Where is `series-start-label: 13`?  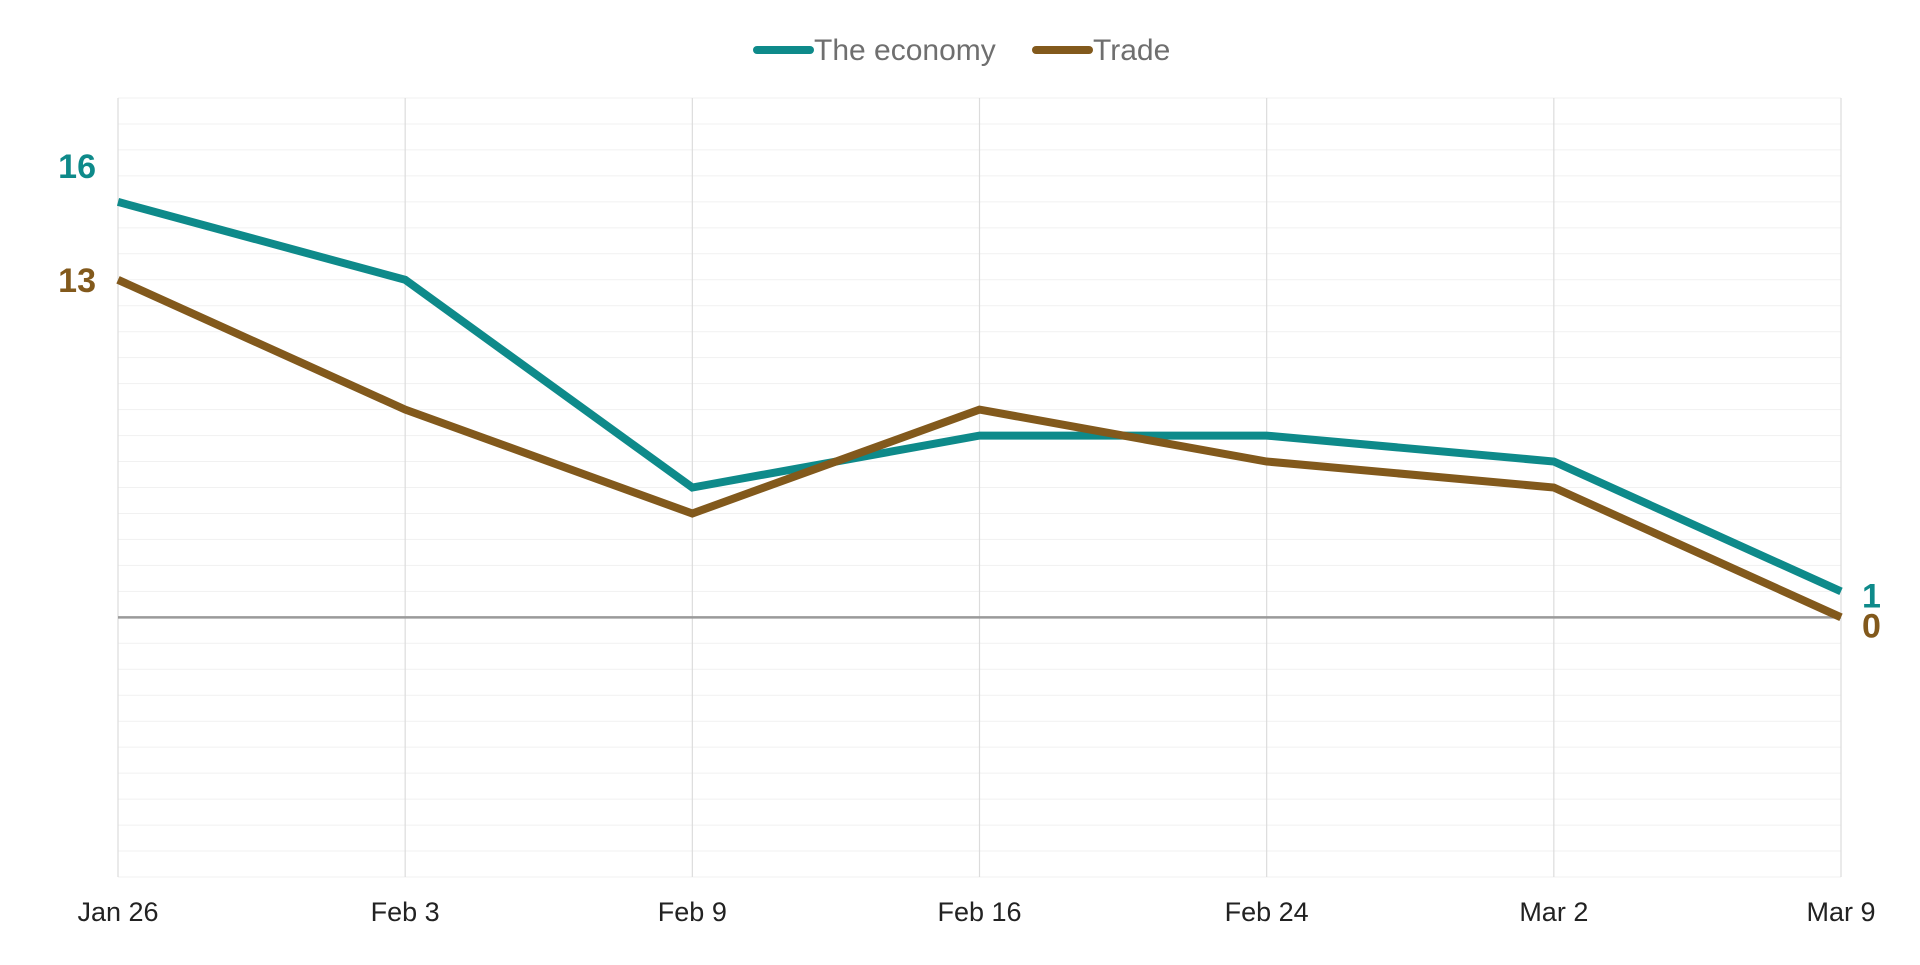
series-start-label: 13 is located at coordinates (77, 281).